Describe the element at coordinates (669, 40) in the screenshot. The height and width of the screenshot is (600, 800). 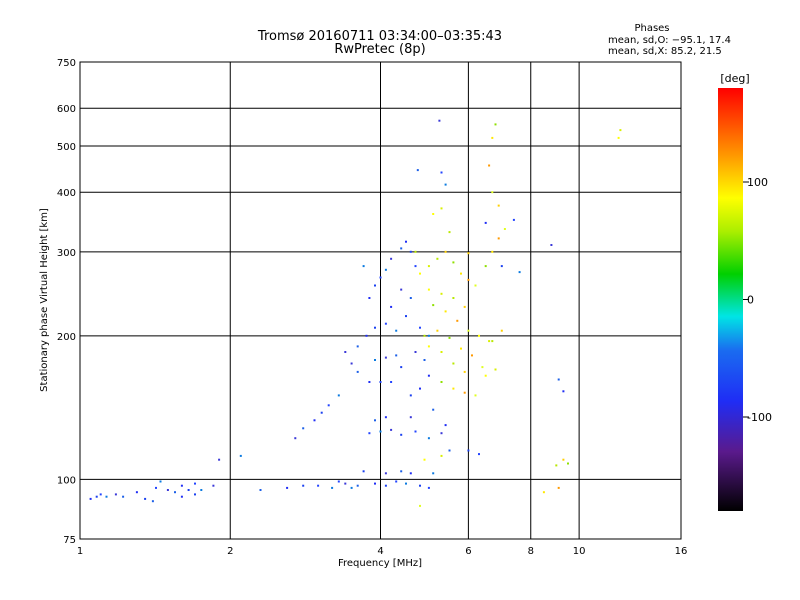
I see `stats-o-line: mean, sd,O: −95.1, 17.4` at that location.